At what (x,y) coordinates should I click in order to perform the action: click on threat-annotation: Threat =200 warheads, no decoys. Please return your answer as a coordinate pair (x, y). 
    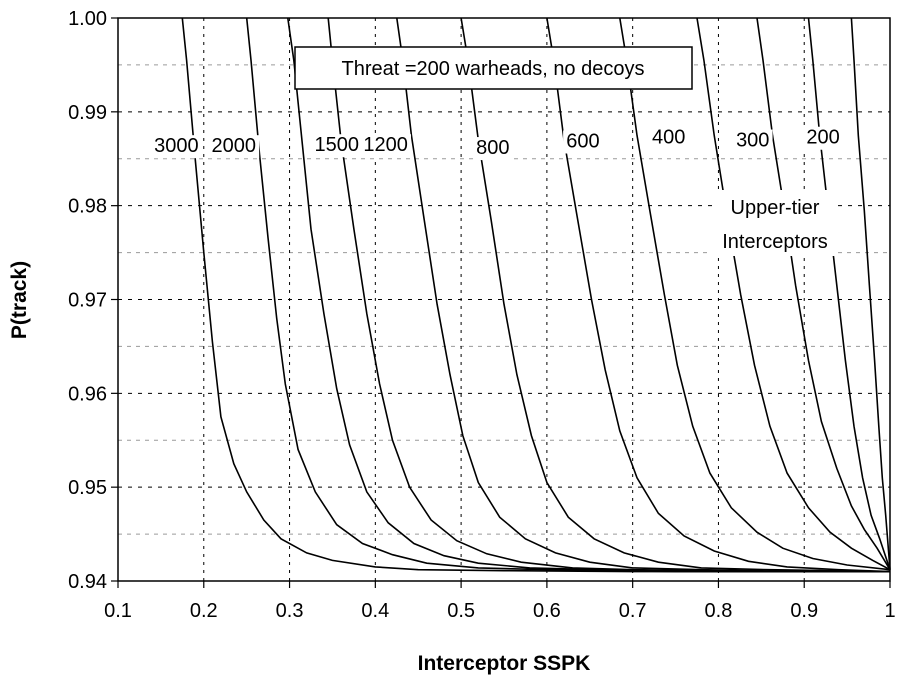
    Looking at the image, I should click on (493, 68).